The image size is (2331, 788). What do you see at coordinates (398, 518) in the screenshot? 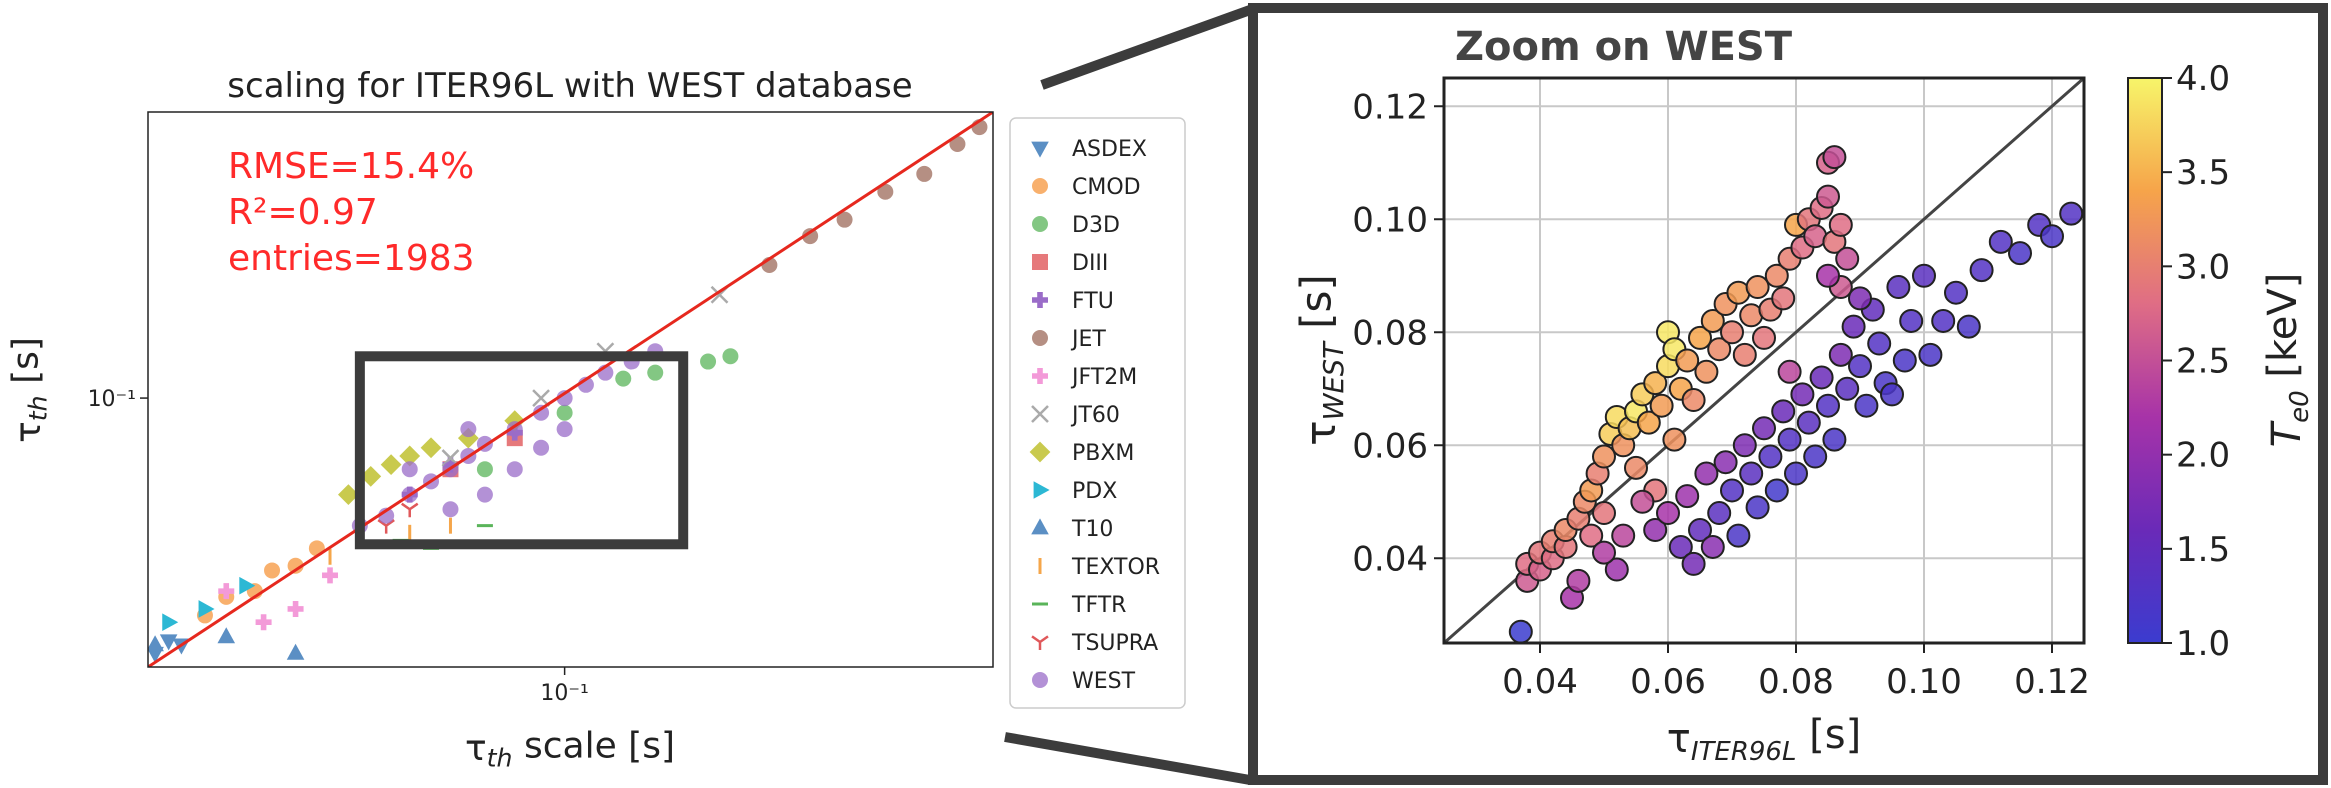
I see `series-tsupra` at bounding box center [398, 518].